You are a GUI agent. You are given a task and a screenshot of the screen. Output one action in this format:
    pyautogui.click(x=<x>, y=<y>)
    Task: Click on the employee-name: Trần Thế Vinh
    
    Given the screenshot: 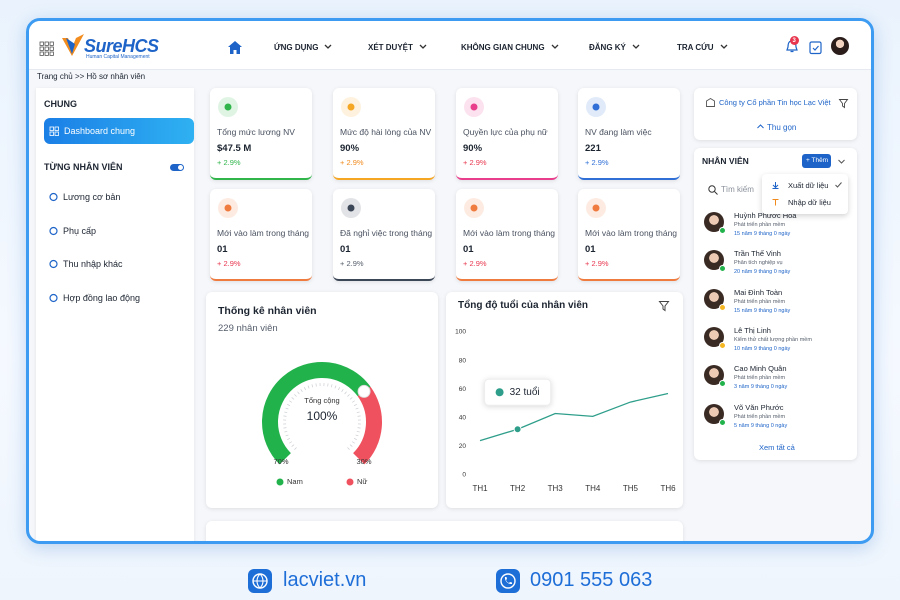 What is the action you would take?
    pyautogui.click(x=757, y=254)
    